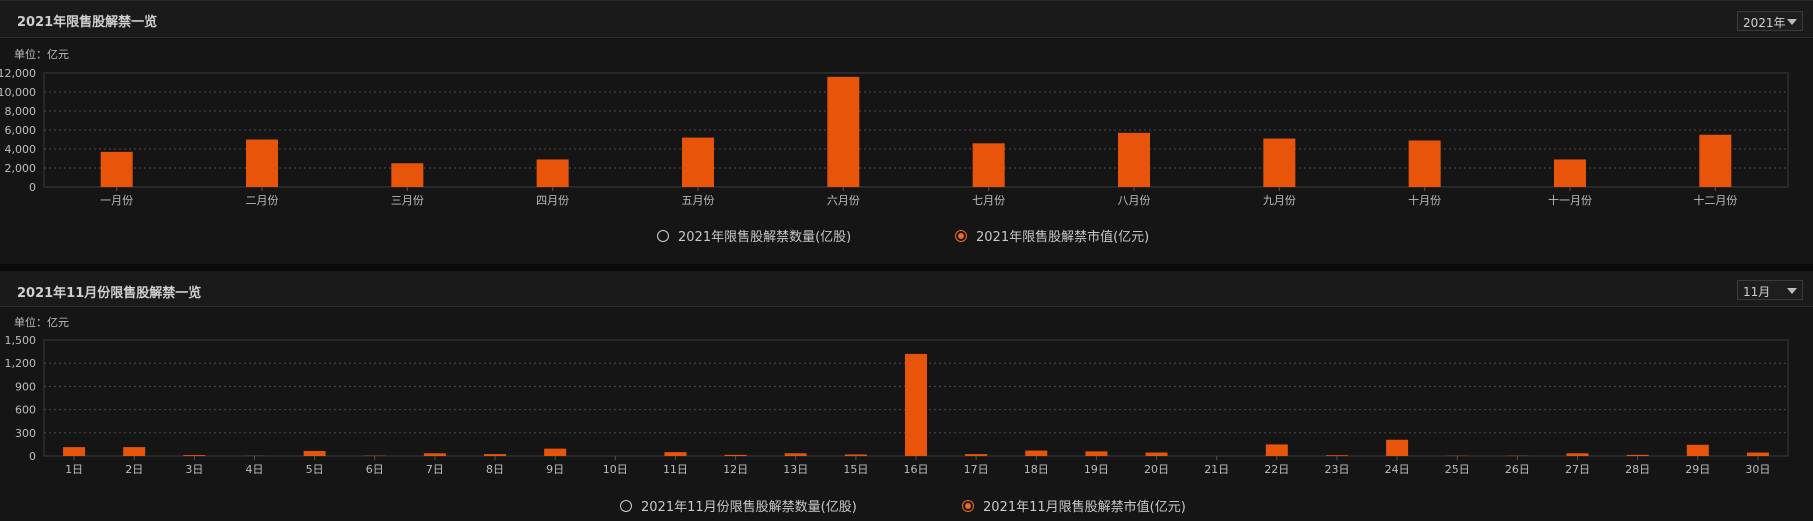 The width and height of the screenshot is (1813, 521). Describe the element at coordinates (555, 468) in the screenshot. I see `x-tick-label: 9日` at that location.